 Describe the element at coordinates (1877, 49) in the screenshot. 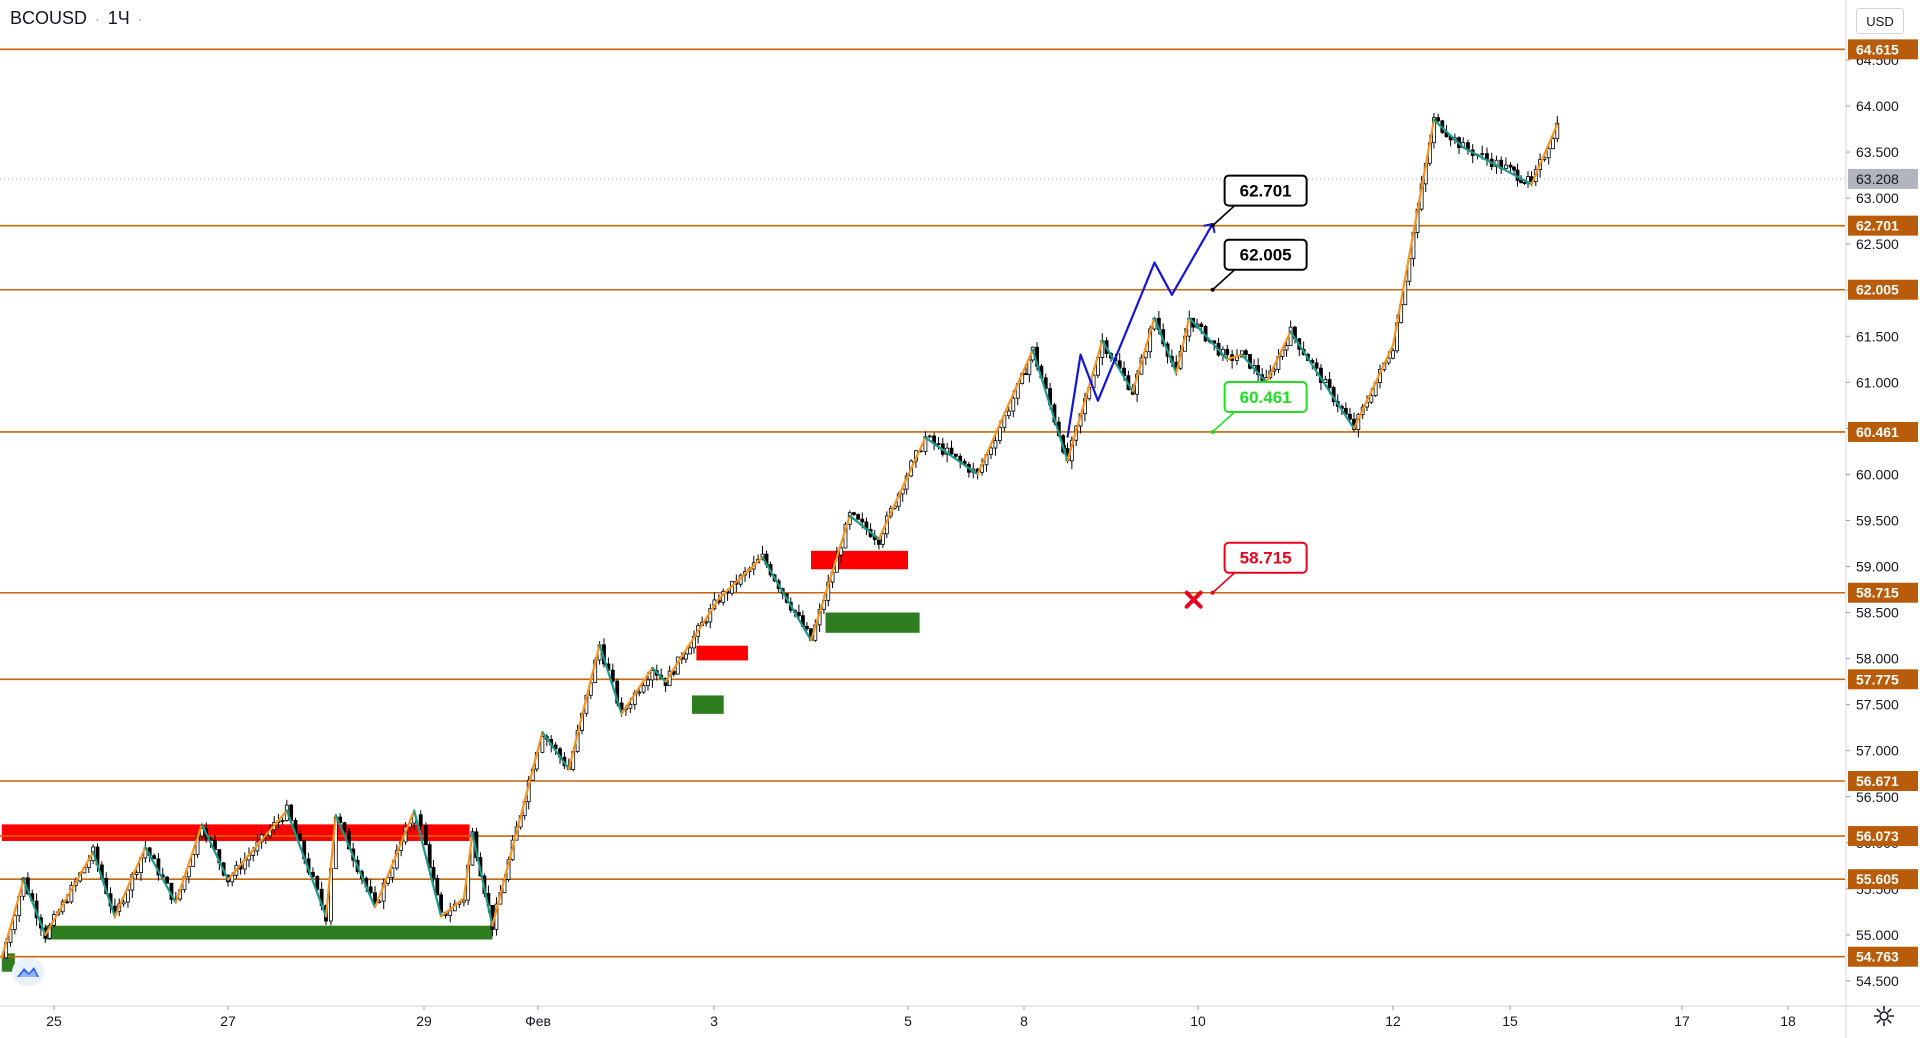

I see `level-tag-label-0: 64.615` at that location.